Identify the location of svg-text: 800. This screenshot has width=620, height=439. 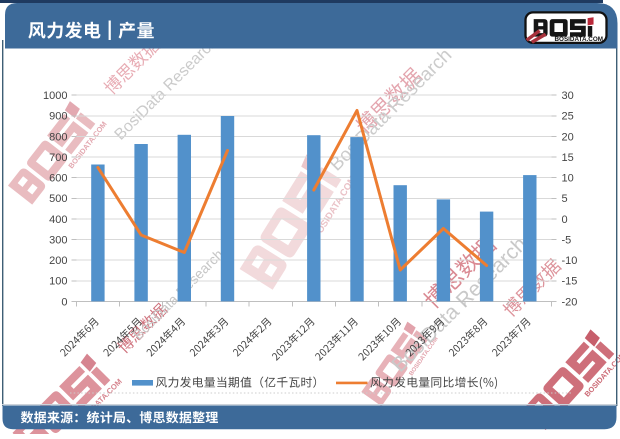
(58, 137).